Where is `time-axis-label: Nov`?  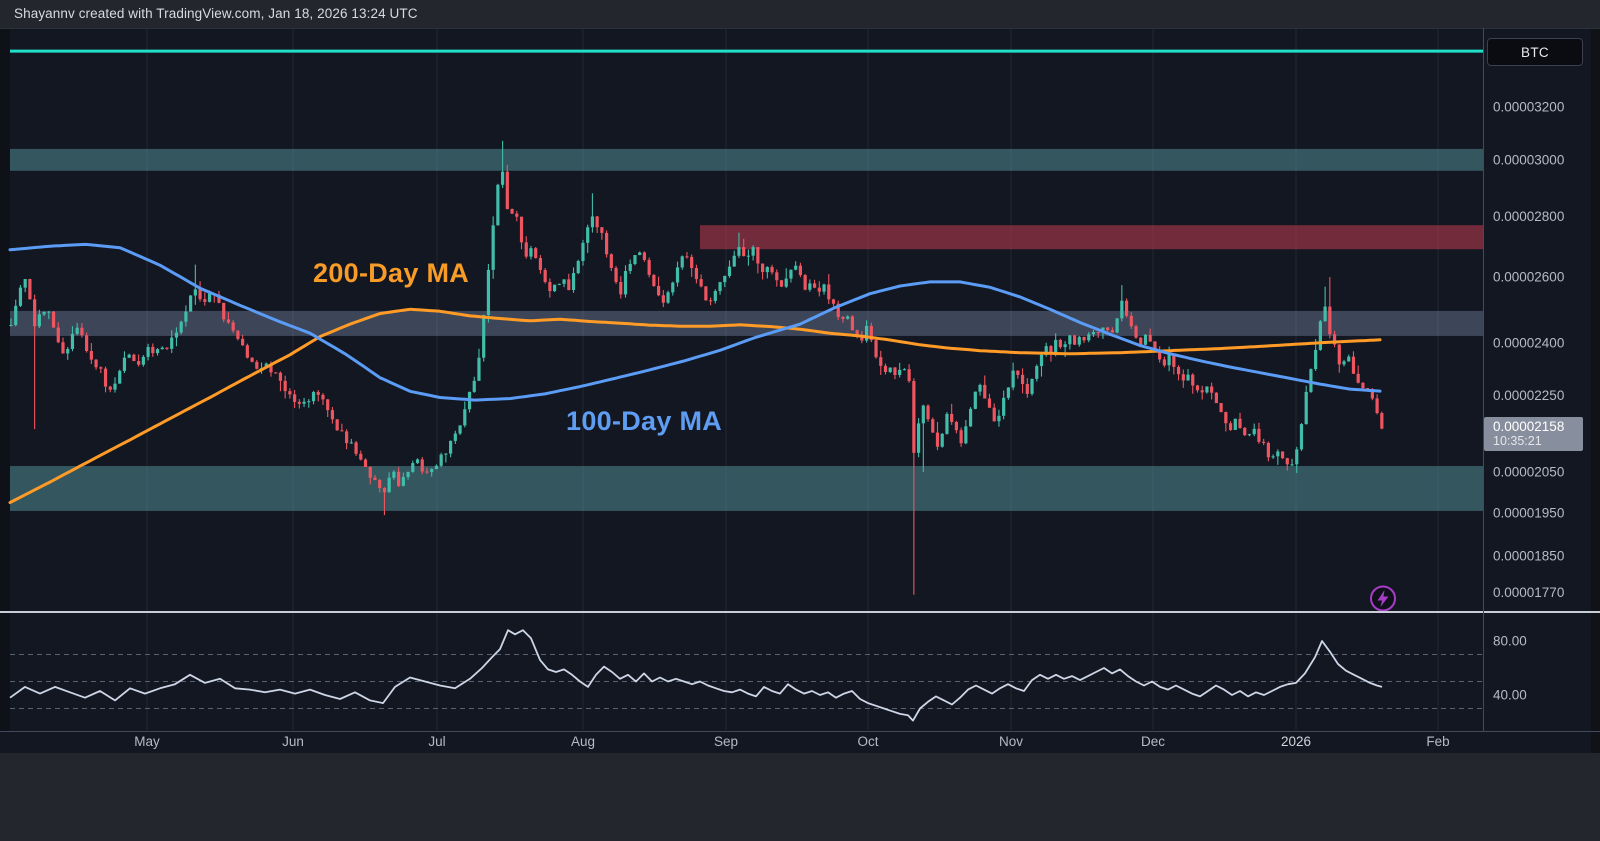 time-axis-label: Nov is located at coordinates (1011, 741).